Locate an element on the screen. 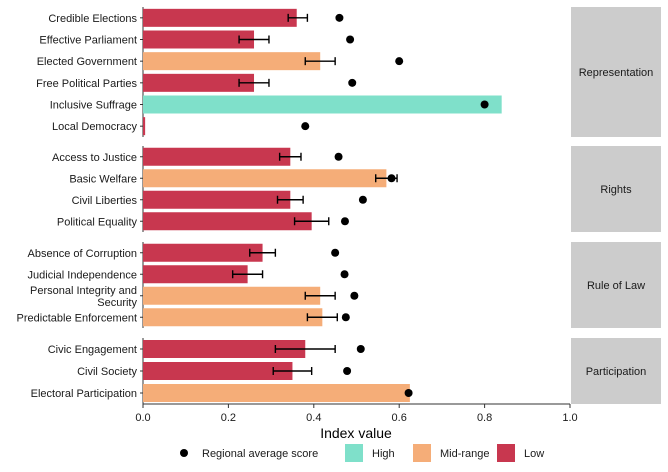 The width and height of the screenshot is (668, 472). y-tick-label: Civic Engagement is located at coordinates (92, 350).